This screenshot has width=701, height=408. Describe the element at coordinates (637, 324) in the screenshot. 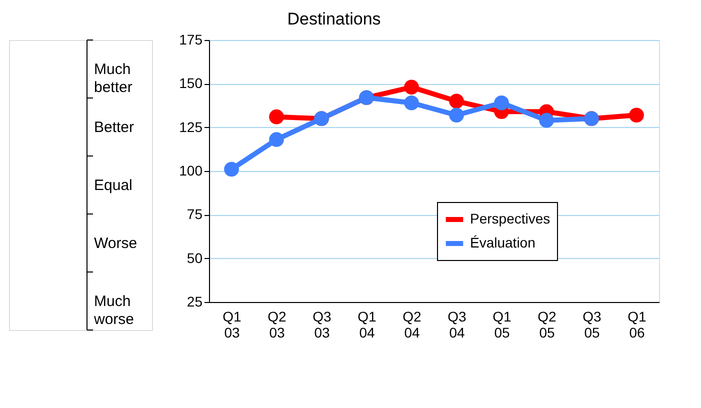

I see `x-tick-label: Q1 06` at that location.